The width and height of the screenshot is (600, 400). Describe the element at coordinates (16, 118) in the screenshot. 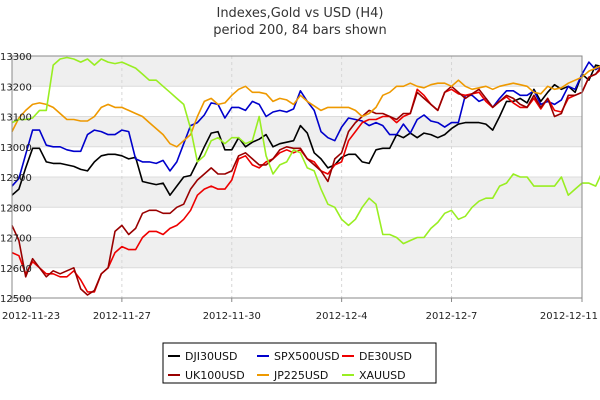

I see `y-tick-label: 13100` at that location.